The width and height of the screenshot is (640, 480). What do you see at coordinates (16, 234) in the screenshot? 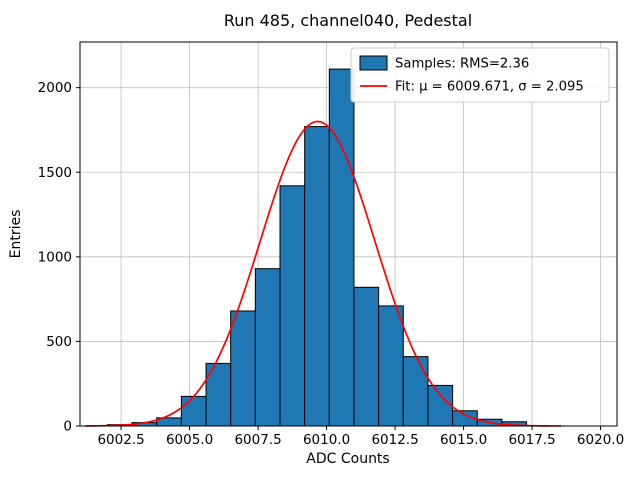
I see `y-axis-label: Entries` at bounding box center [16, 234].